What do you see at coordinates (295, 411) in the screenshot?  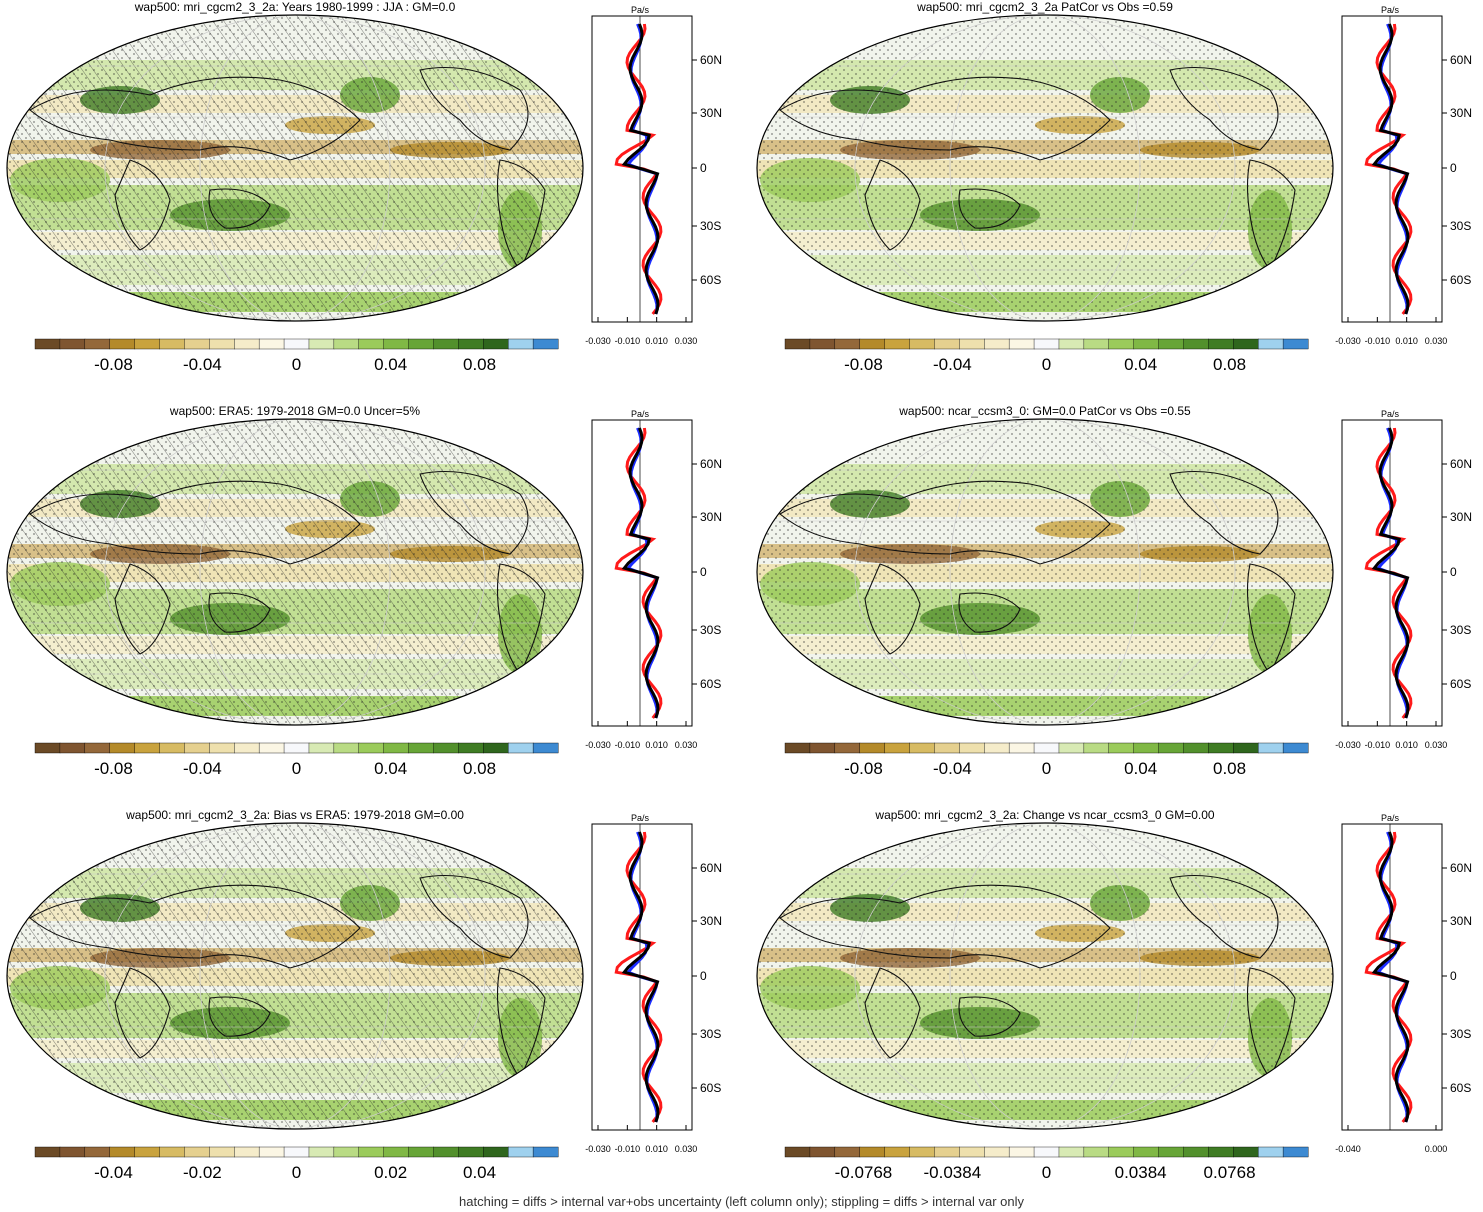 I see `panel-title: wap500: ERA5: 1979-2018 GM=0.0 Uncer=5%` at bounding box center [295, 411].